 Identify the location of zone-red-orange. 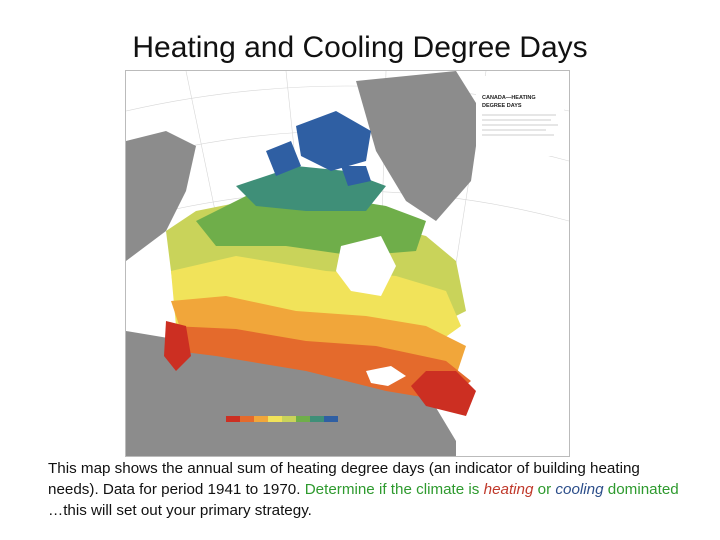
(321, 363).